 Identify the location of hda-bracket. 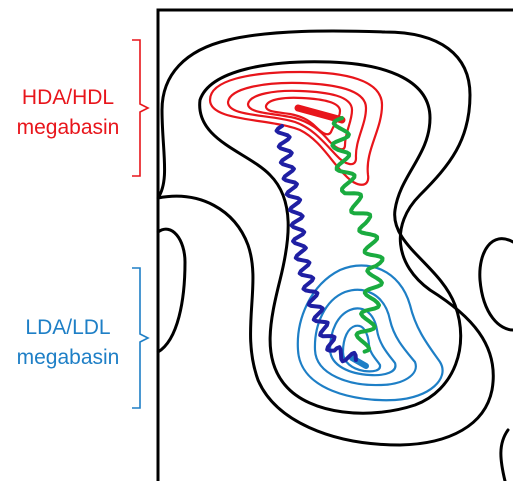
(141, 108).